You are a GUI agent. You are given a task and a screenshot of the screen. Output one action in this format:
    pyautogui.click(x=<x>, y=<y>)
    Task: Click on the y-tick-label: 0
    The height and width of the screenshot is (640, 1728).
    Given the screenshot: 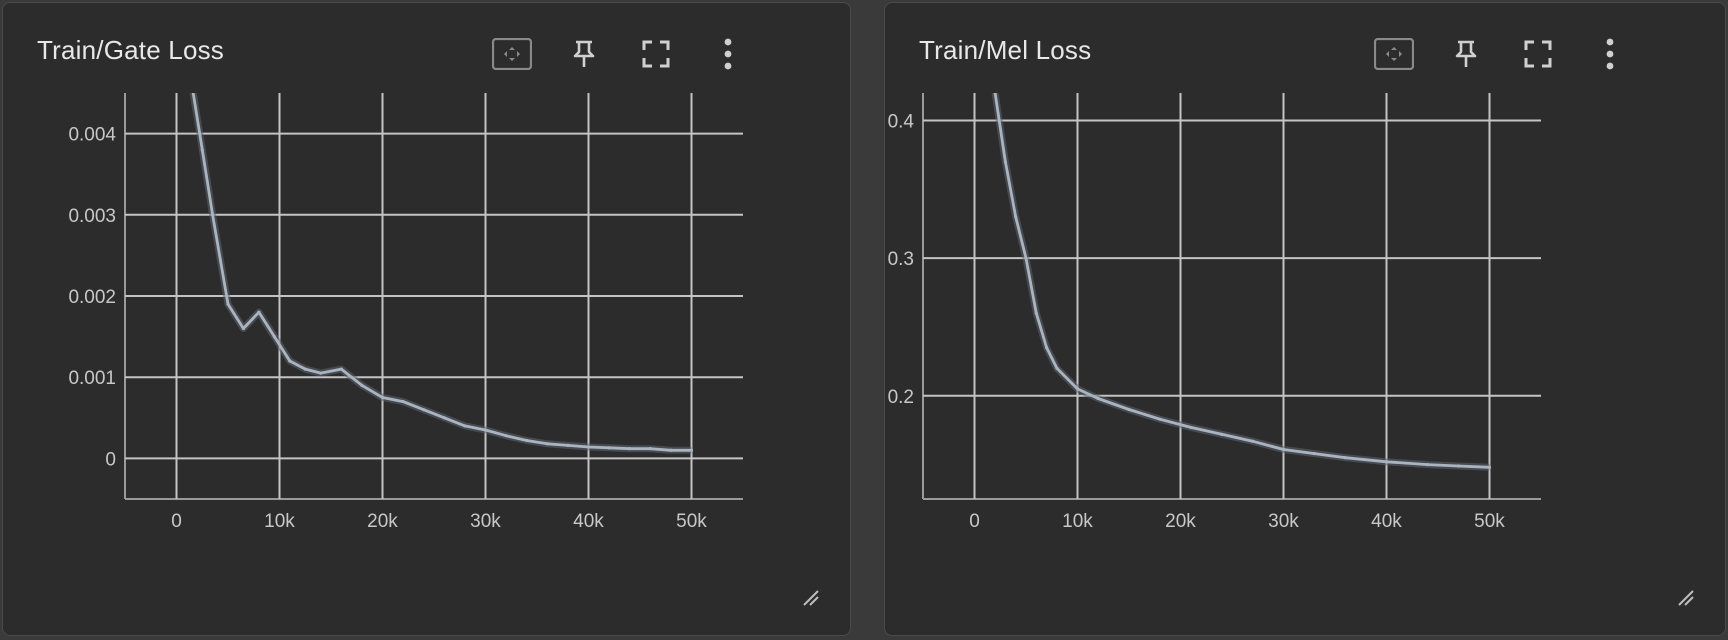 What is the action you would take?
    pyautogui.click(x=110, y=459)
    